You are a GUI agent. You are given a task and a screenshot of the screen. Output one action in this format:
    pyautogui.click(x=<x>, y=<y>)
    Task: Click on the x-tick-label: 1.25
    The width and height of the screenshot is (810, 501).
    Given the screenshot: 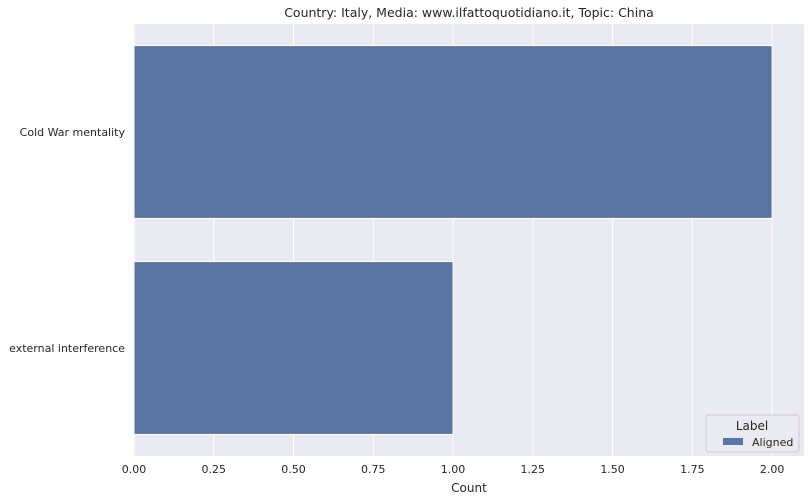 What is the action you would take?
    pyautogui.click(x=533, y=469)
    